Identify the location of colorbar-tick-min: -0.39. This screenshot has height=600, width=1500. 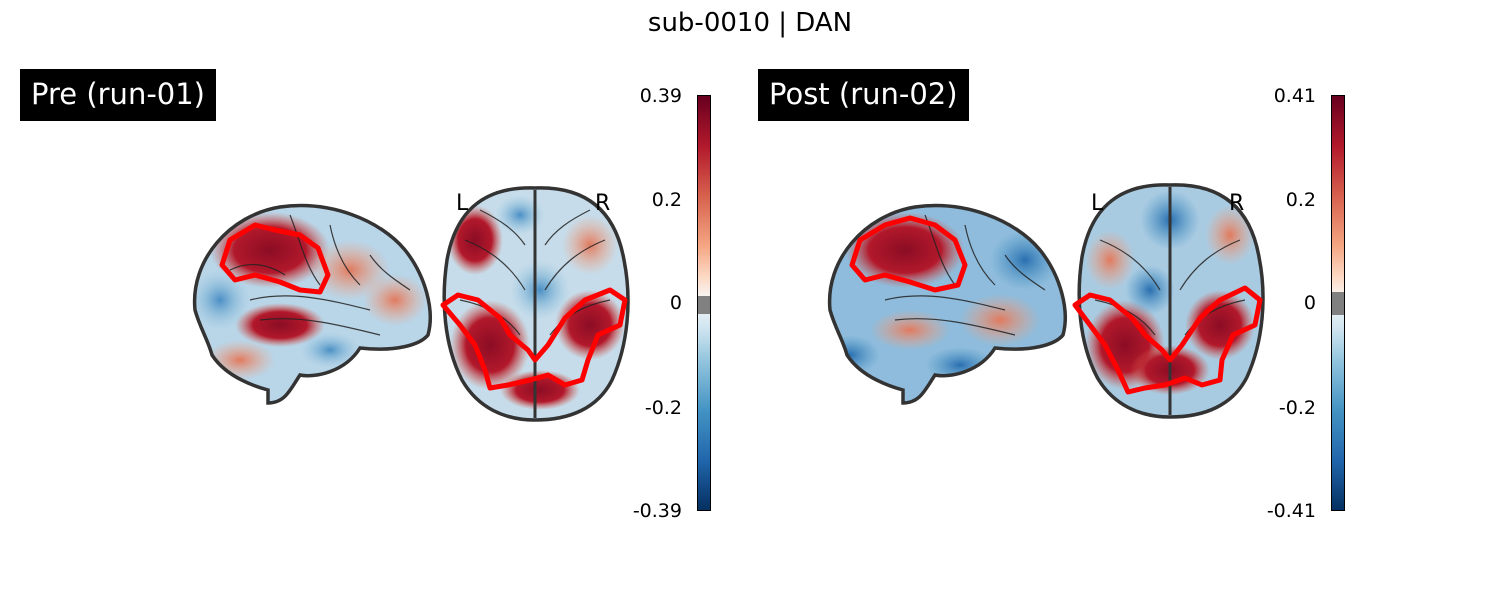
(657, 511).